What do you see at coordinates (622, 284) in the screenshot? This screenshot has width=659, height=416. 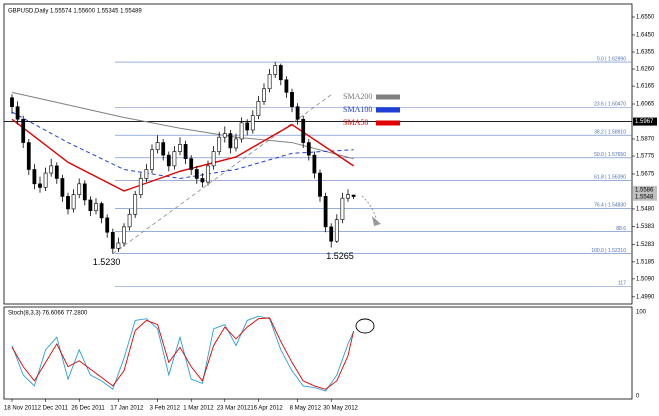 I see `fib-label: 117` at bounding box center [622, 284].